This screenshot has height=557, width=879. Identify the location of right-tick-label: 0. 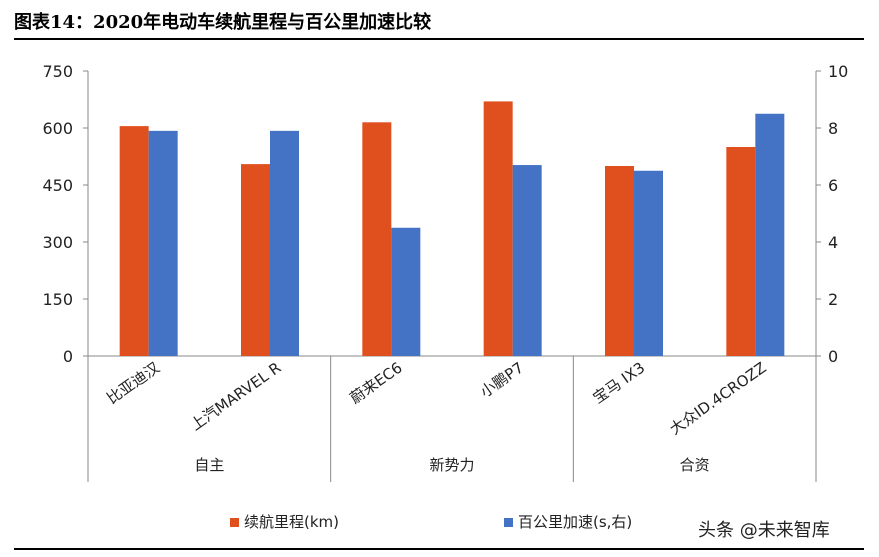
(833, 356).